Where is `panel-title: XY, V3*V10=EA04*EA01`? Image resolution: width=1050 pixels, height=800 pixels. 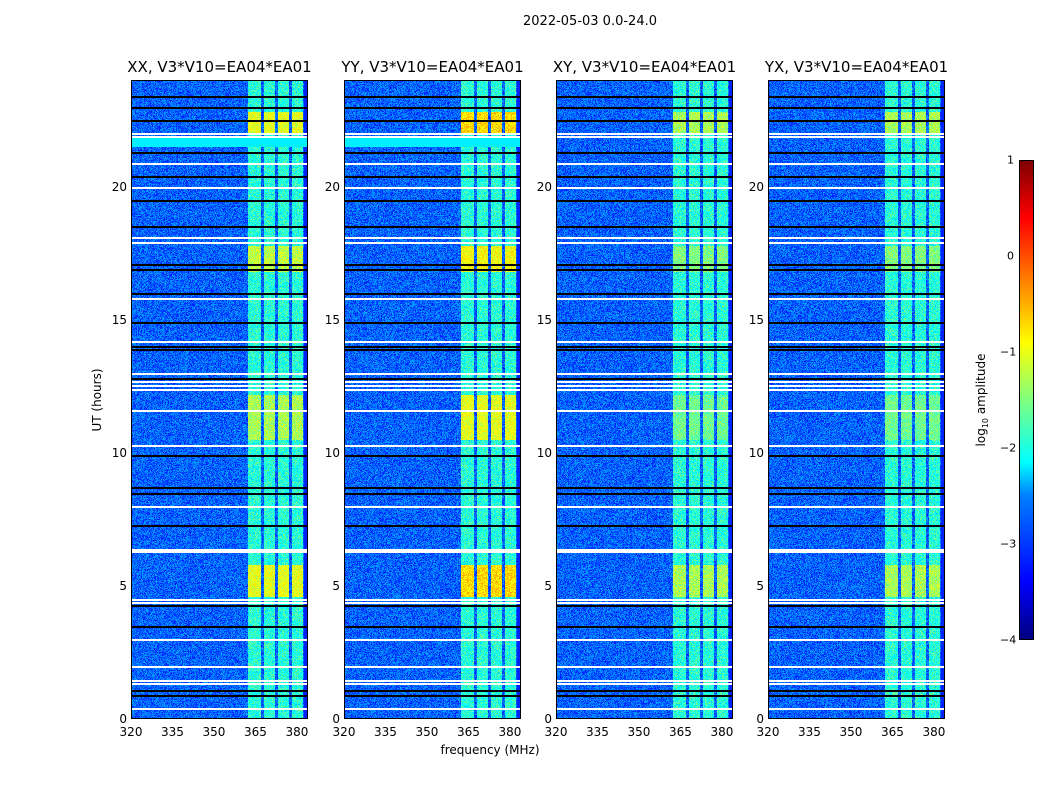
panel-title: XY, V3*V10=EA04*EA01 is located at coordinates (644, 67).